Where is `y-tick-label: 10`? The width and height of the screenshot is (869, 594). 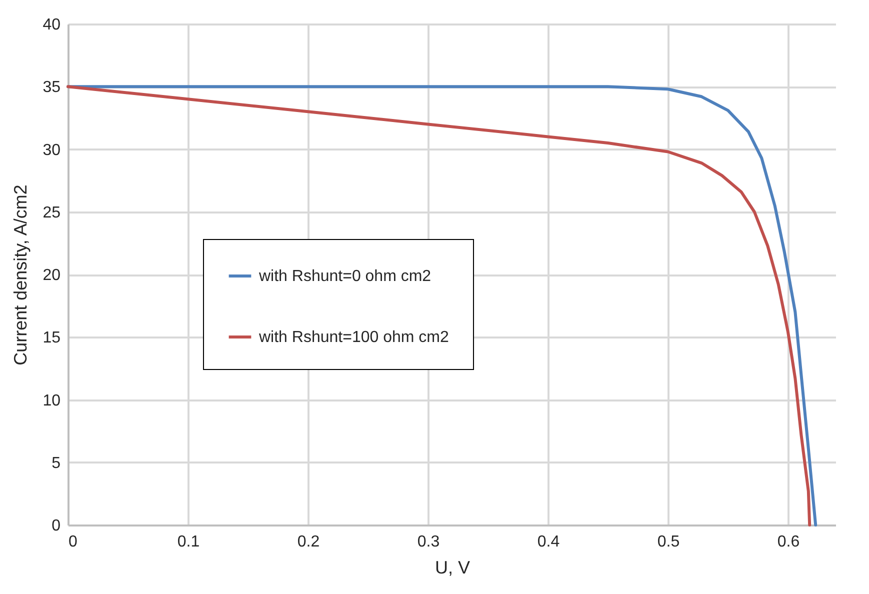 y-tick-label: 10 is located at coordinates (51, 401).